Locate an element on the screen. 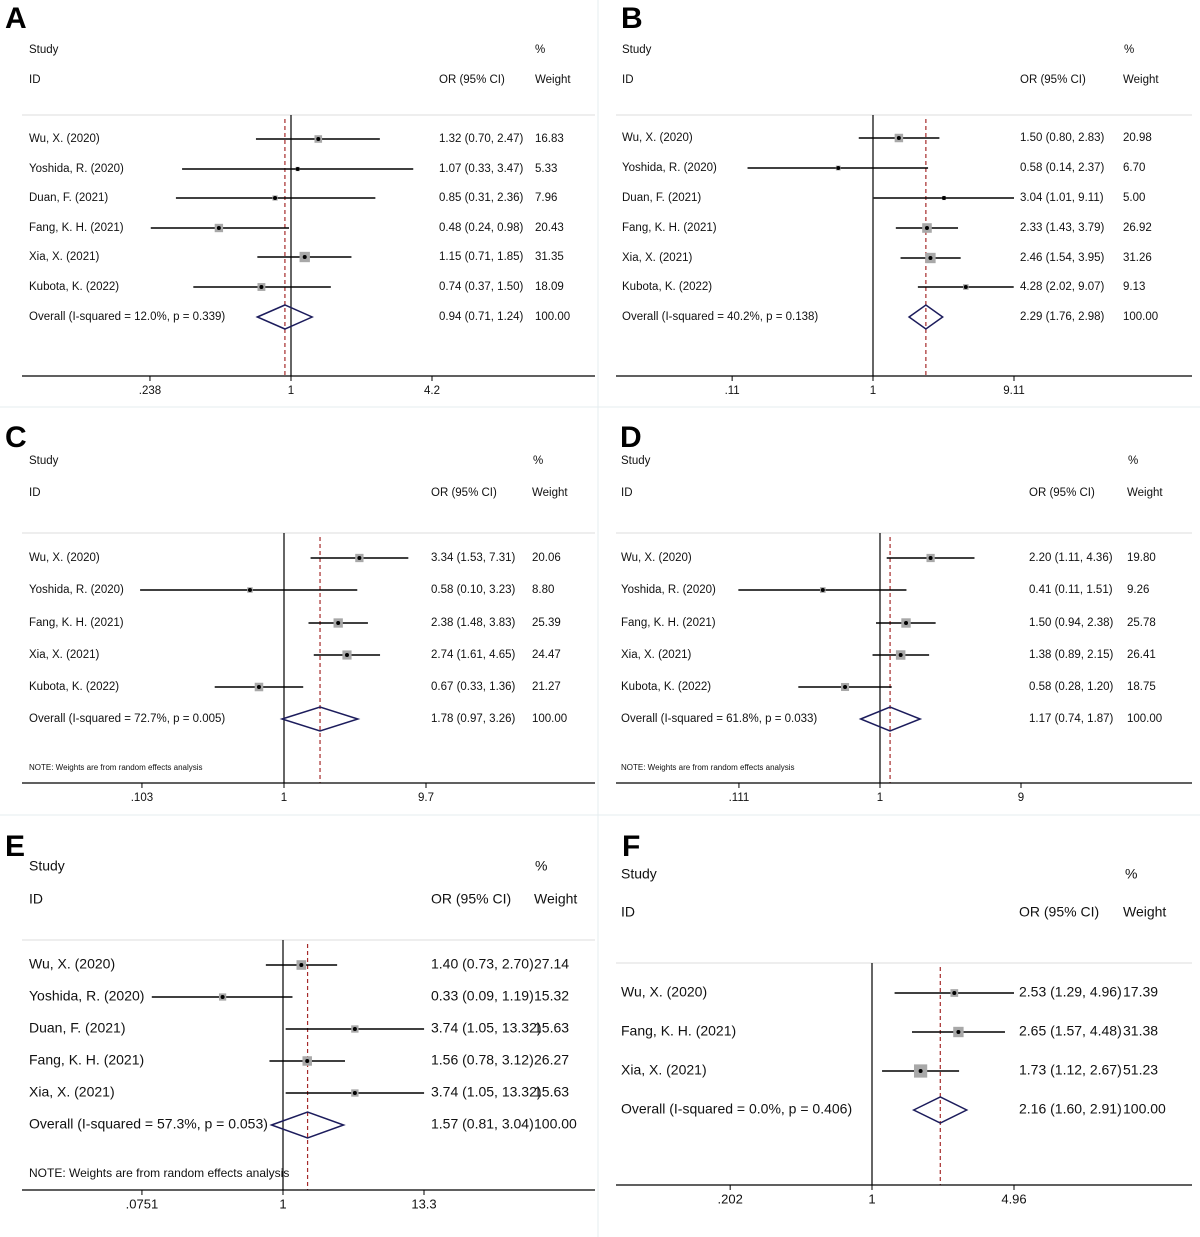 The width and height of the screenshot is (1200, 1237). or-ci-value: 4.28 (2.02, 9.07) is located at coordinates (1062, 287).